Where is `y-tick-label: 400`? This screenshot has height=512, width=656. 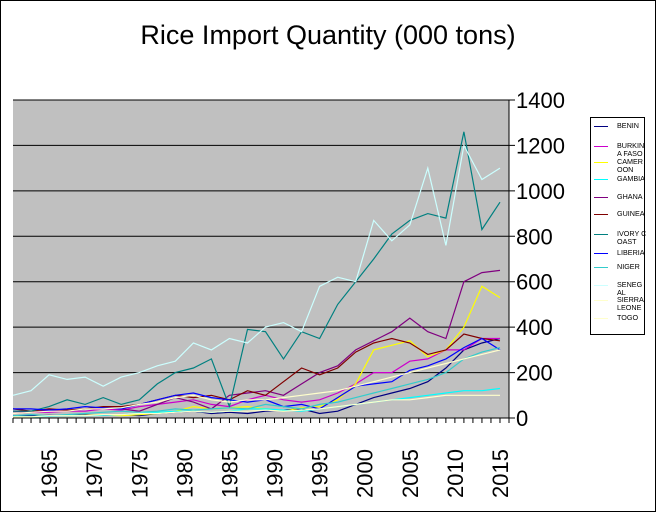
y-tick-label: 400 is located at coordinates (534, 327).